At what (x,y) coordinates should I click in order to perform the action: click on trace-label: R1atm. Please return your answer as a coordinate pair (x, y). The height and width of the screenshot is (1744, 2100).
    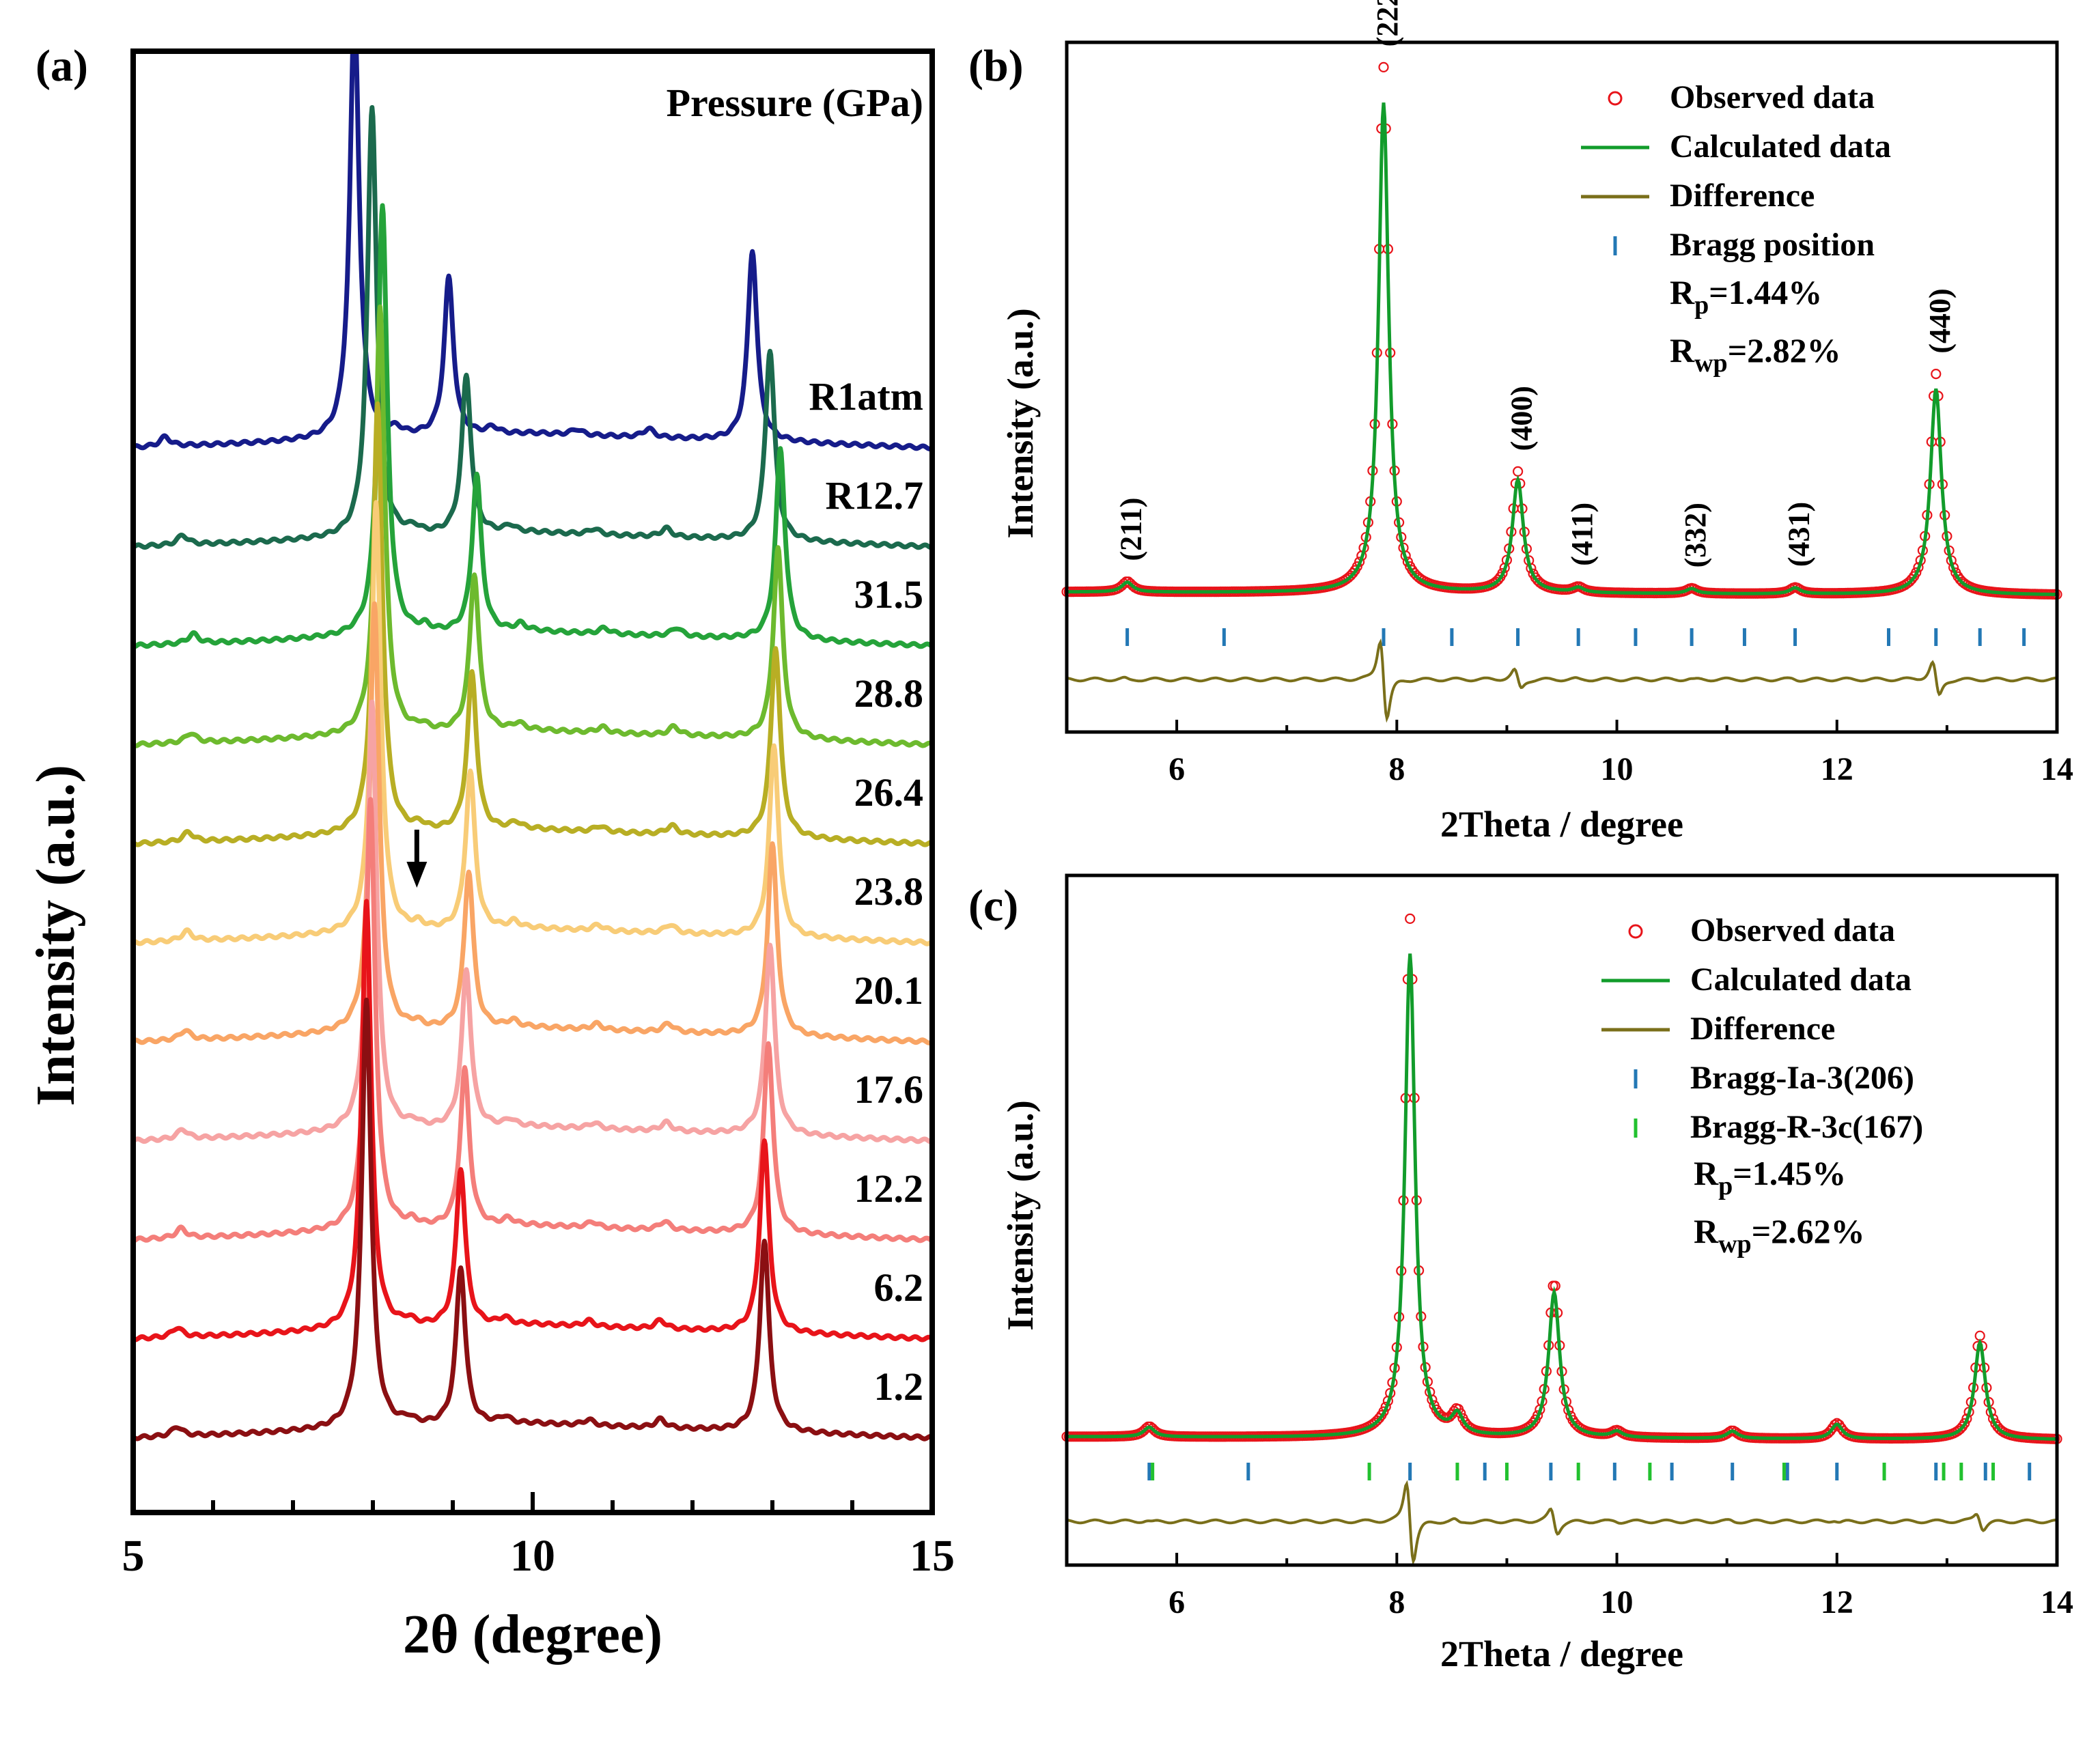
    Looking at the image, I should click on (866, 396).